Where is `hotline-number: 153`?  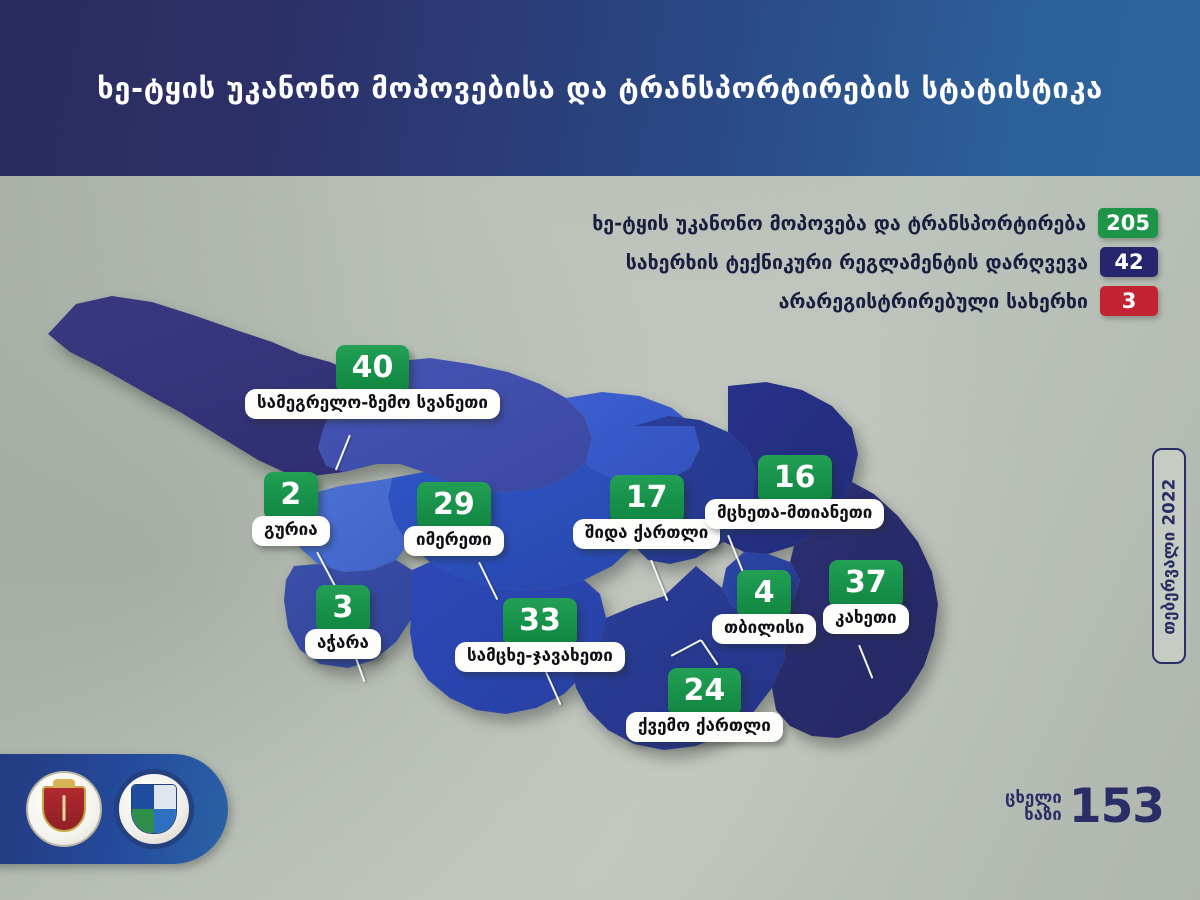 hotline-number: 153 is located at coordinates (1116, 806).